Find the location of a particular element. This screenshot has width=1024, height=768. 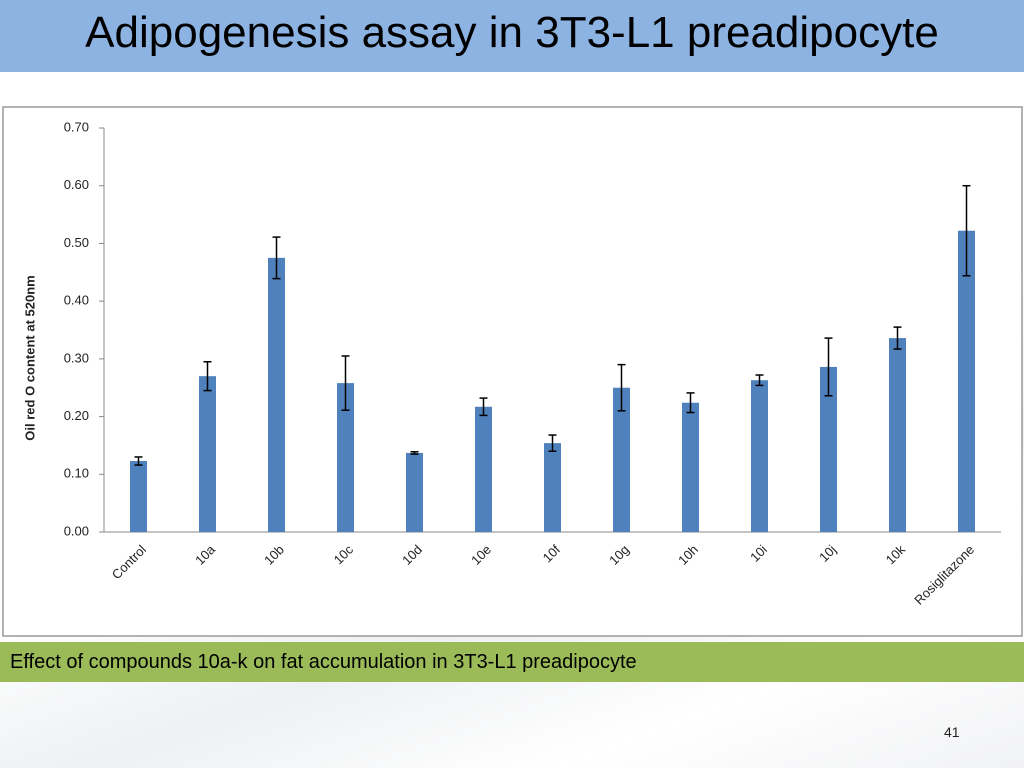

y-axis-label: Oil red O content at 520nm is located at coordinates (29, 357).